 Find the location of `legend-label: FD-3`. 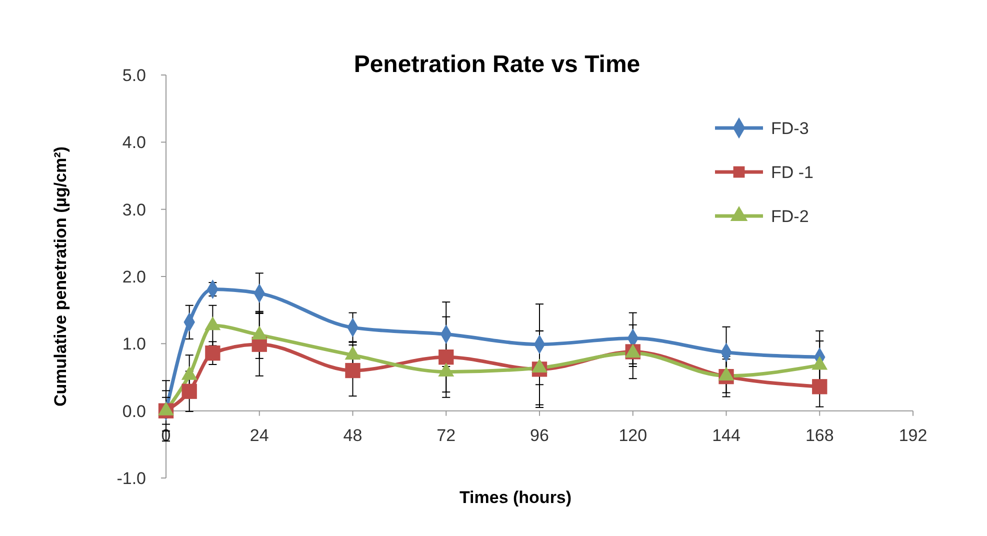

legend-label: FD-3 is located at coordinates (790, 128).